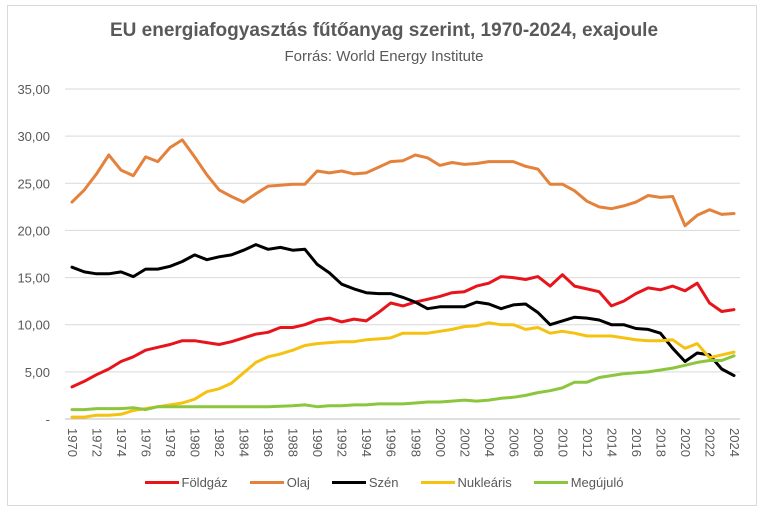 The image size is (768, 517). What do you see at coordinates (121, 442) in the screenshot?
I see `x-tick-label: 1974` at bounding box center [121, 442].